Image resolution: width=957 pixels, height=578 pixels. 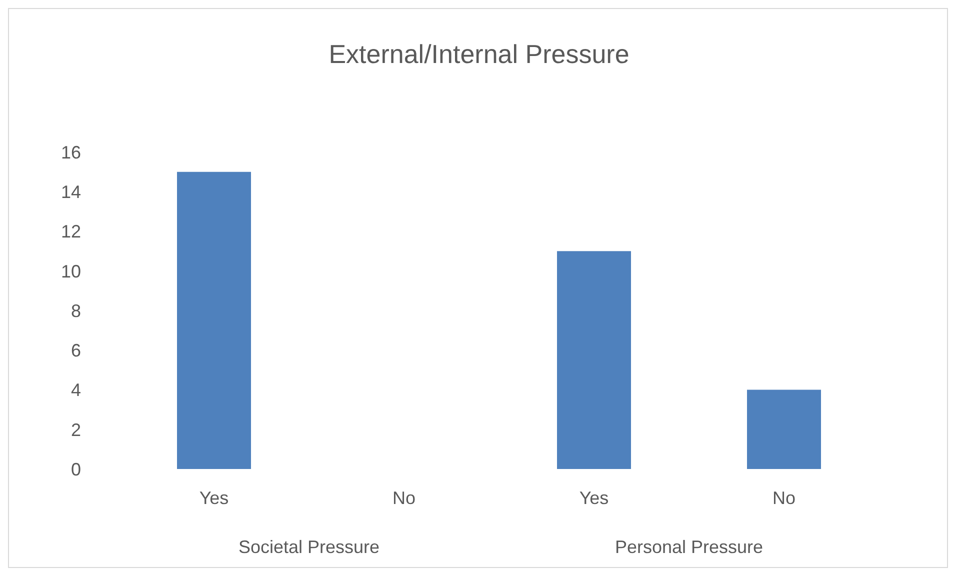 I want to click on y-tick-label: 12, so click(x=70, y=232).